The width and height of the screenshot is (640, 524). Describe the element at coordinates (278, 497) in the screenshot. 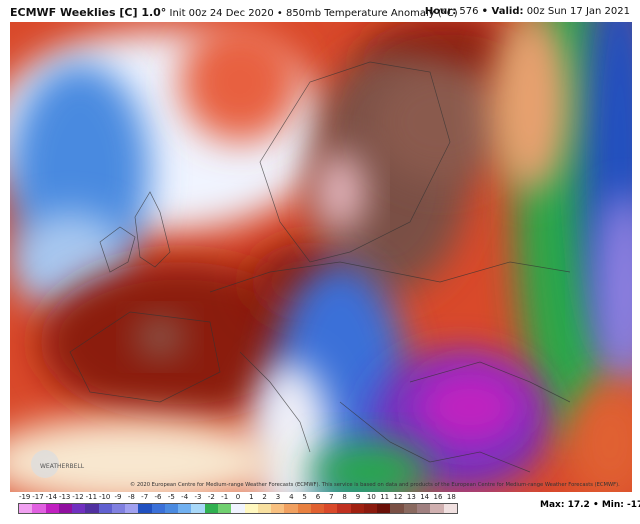

I see `colorbar-label: 3` at that location.